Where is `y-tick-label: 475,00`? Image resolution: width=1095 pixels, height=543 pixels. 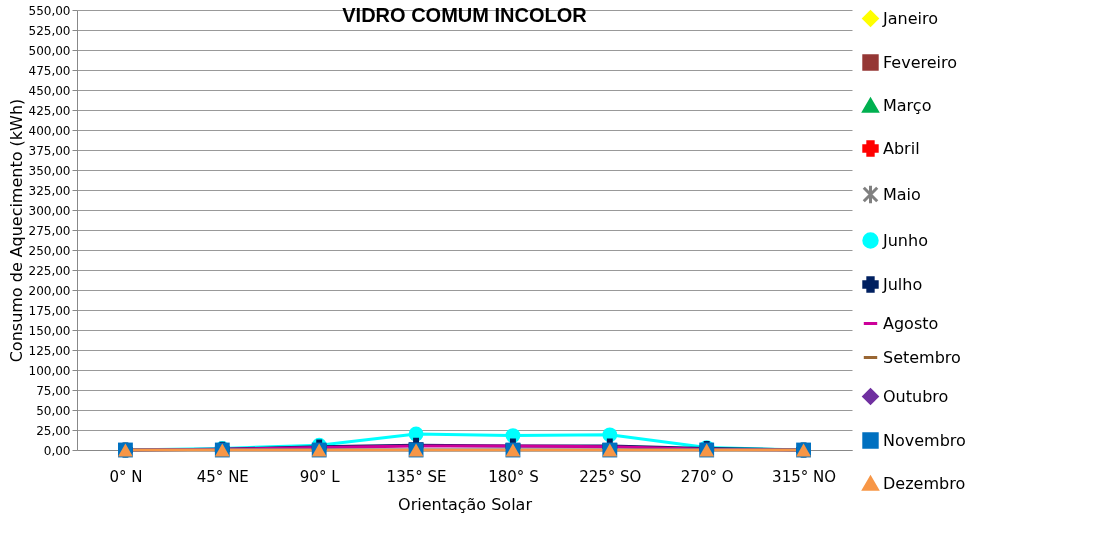 y-tick-label: 475,00 is located at coordinates (49, 70).